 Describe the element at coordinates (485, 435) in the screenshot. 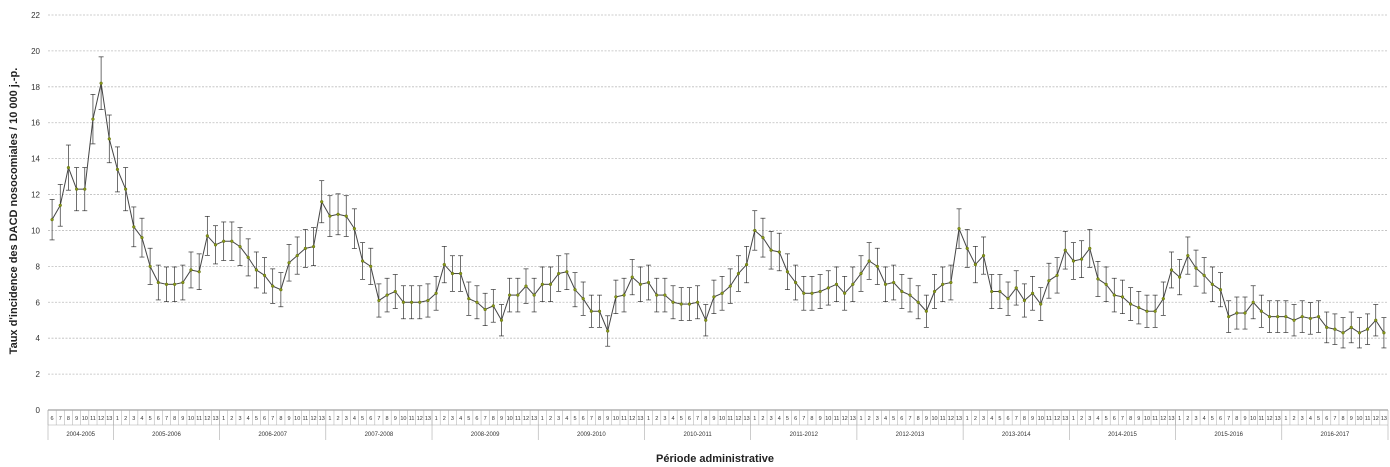

I see `period-label: 2008-2009` at that location.